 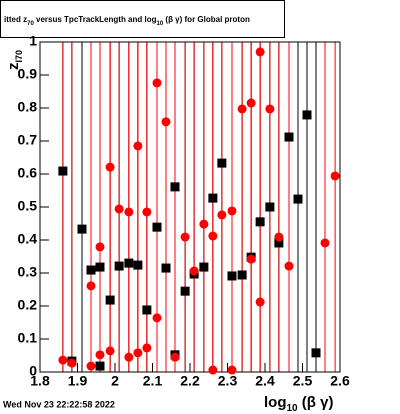 I want to click on footer: Wed Nov 23 22:22:58 2022, so click(x=59, y=404).